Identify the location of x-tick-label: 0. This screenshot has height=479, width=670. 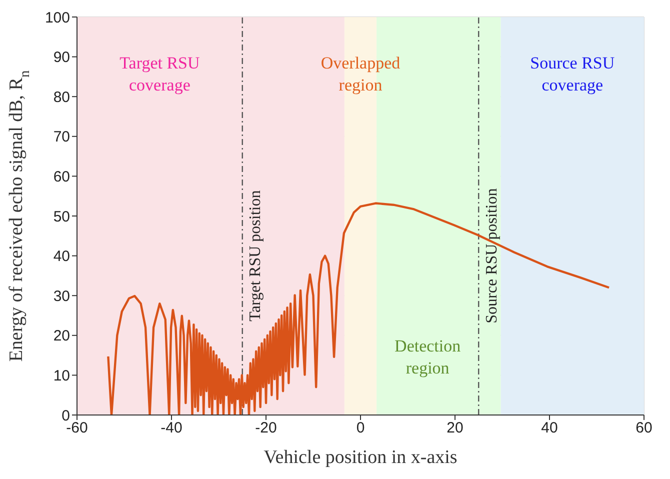
(360, 428).